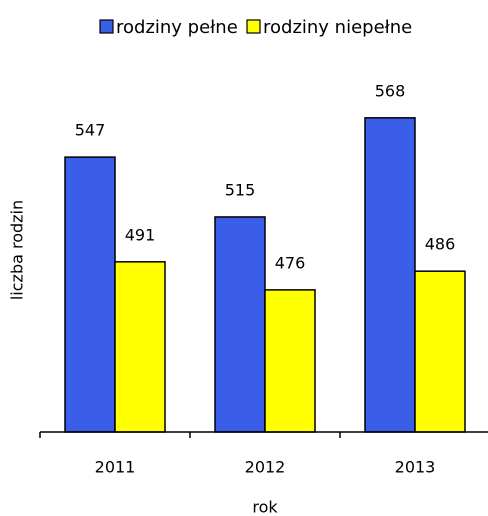  I want to click on legend-label: rodziny niepełne, so click(337, 27).